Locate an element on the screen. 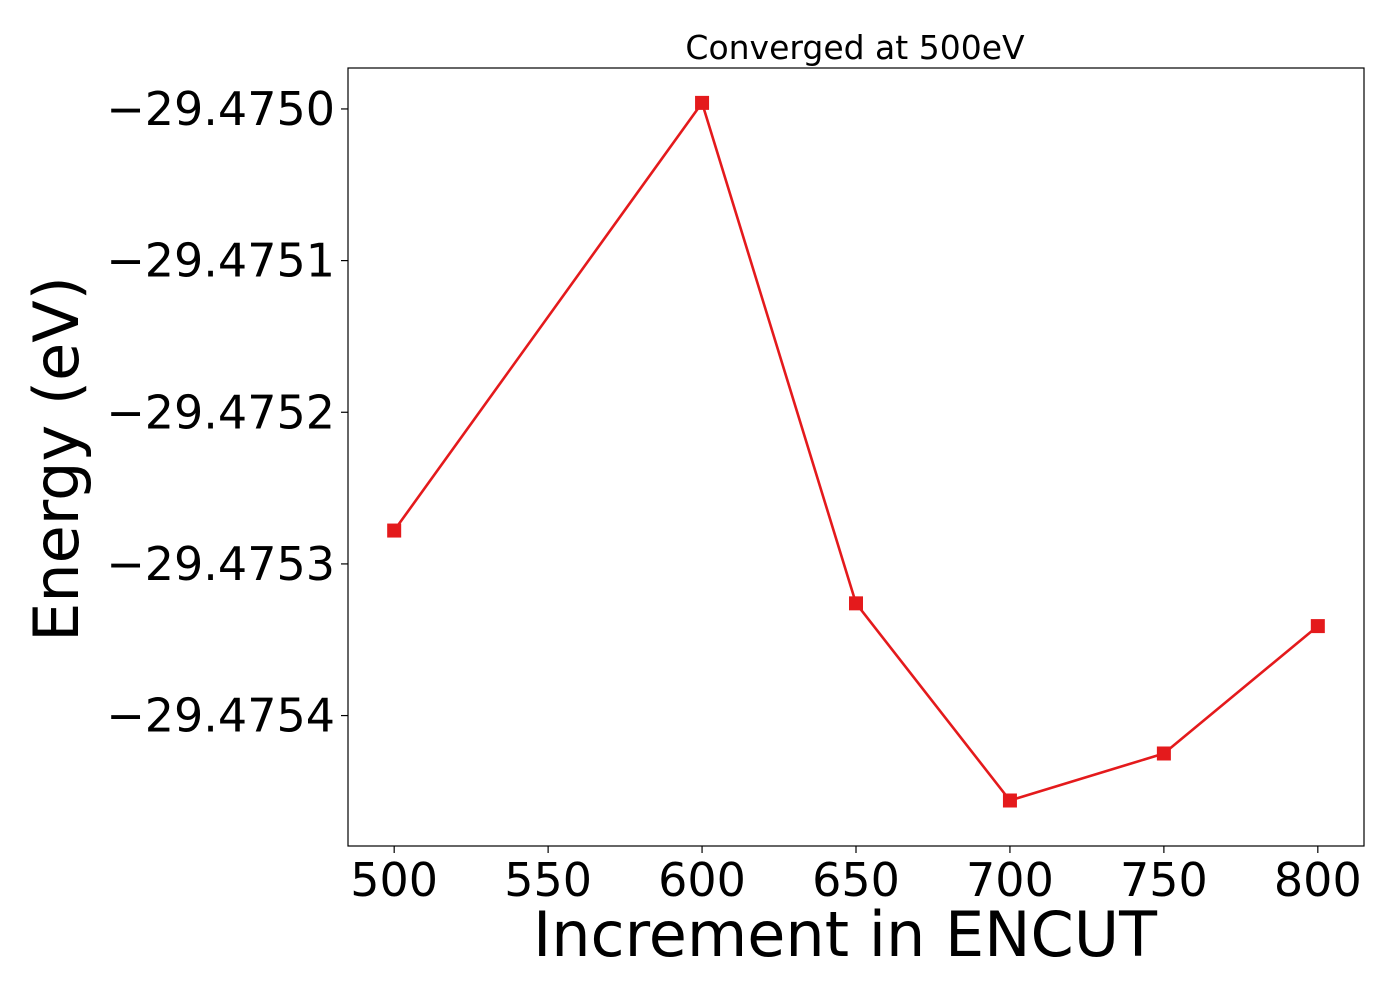 The height and width of the screenshot is (1000, 1400). x-tick-label: 650 is located at coordinates (856, 880).